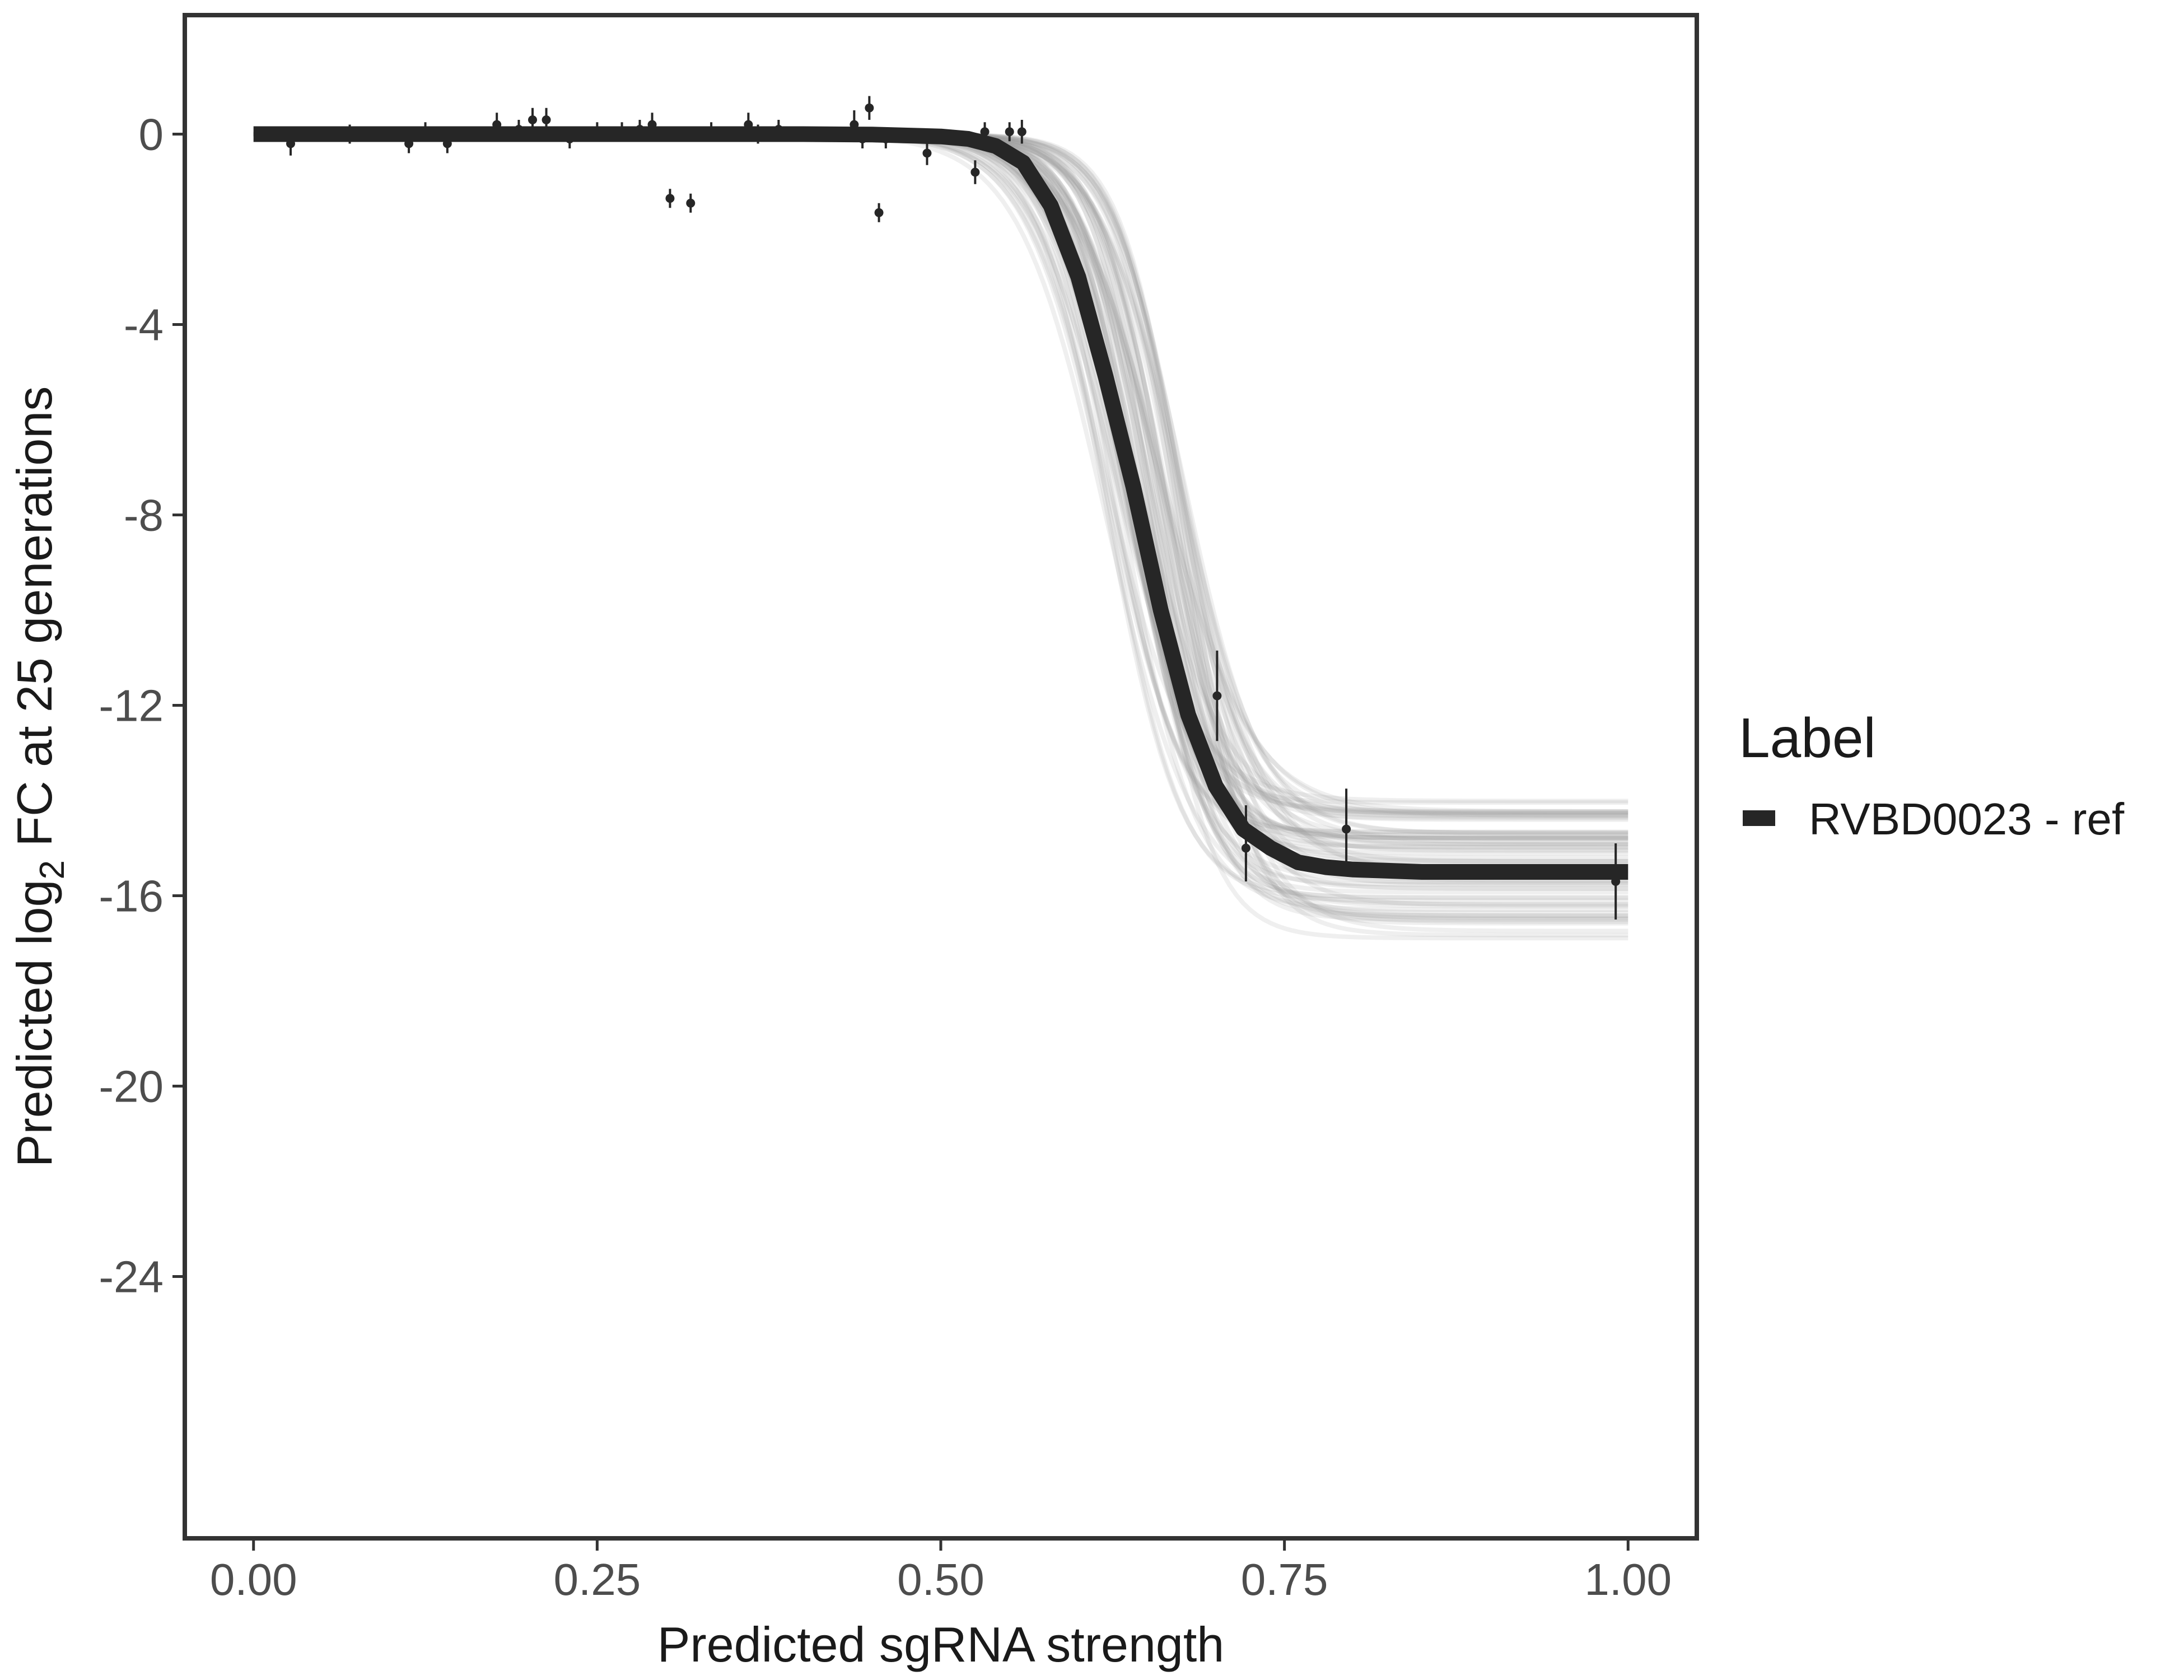 The width and height of the screenshot is (2184, 1680). What do you see at coordinates (254, 1580) in the screenshot?
I see `x-tick-label: 0.00` at bounding box center [254, 1580].